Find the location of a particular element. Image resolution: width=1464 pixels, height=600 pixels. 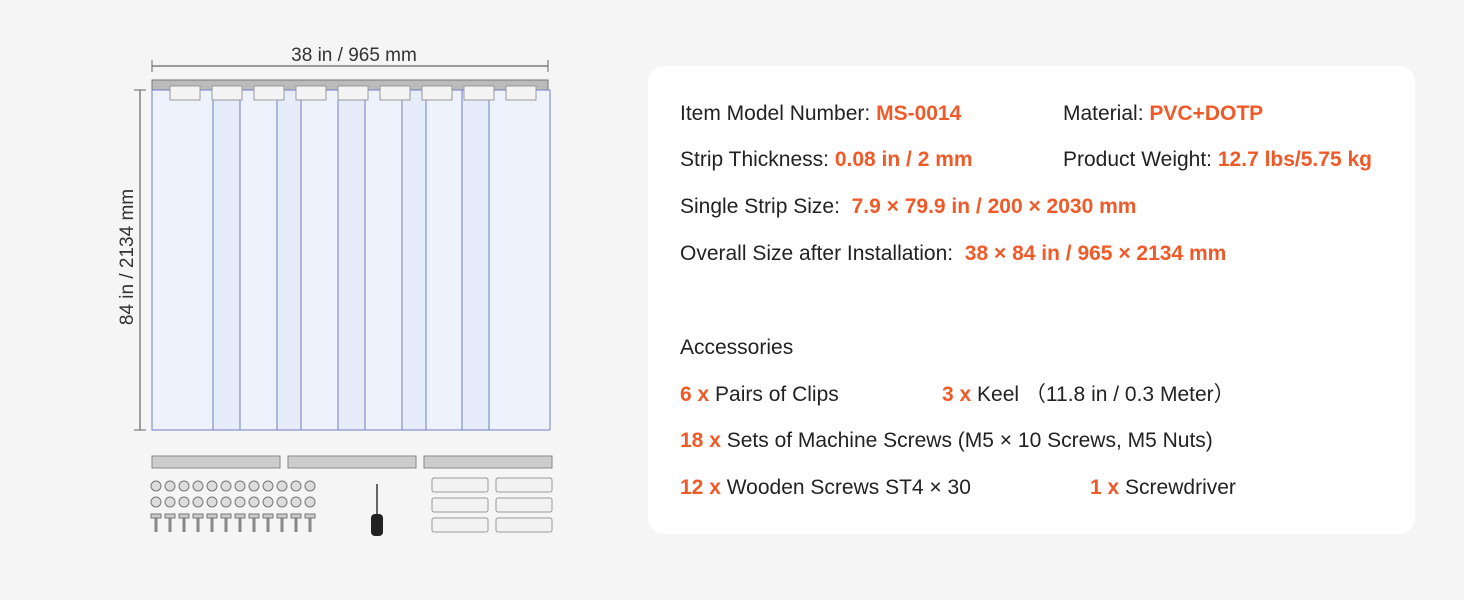

accessory-name: Keel is located at coordinates (998, 394).